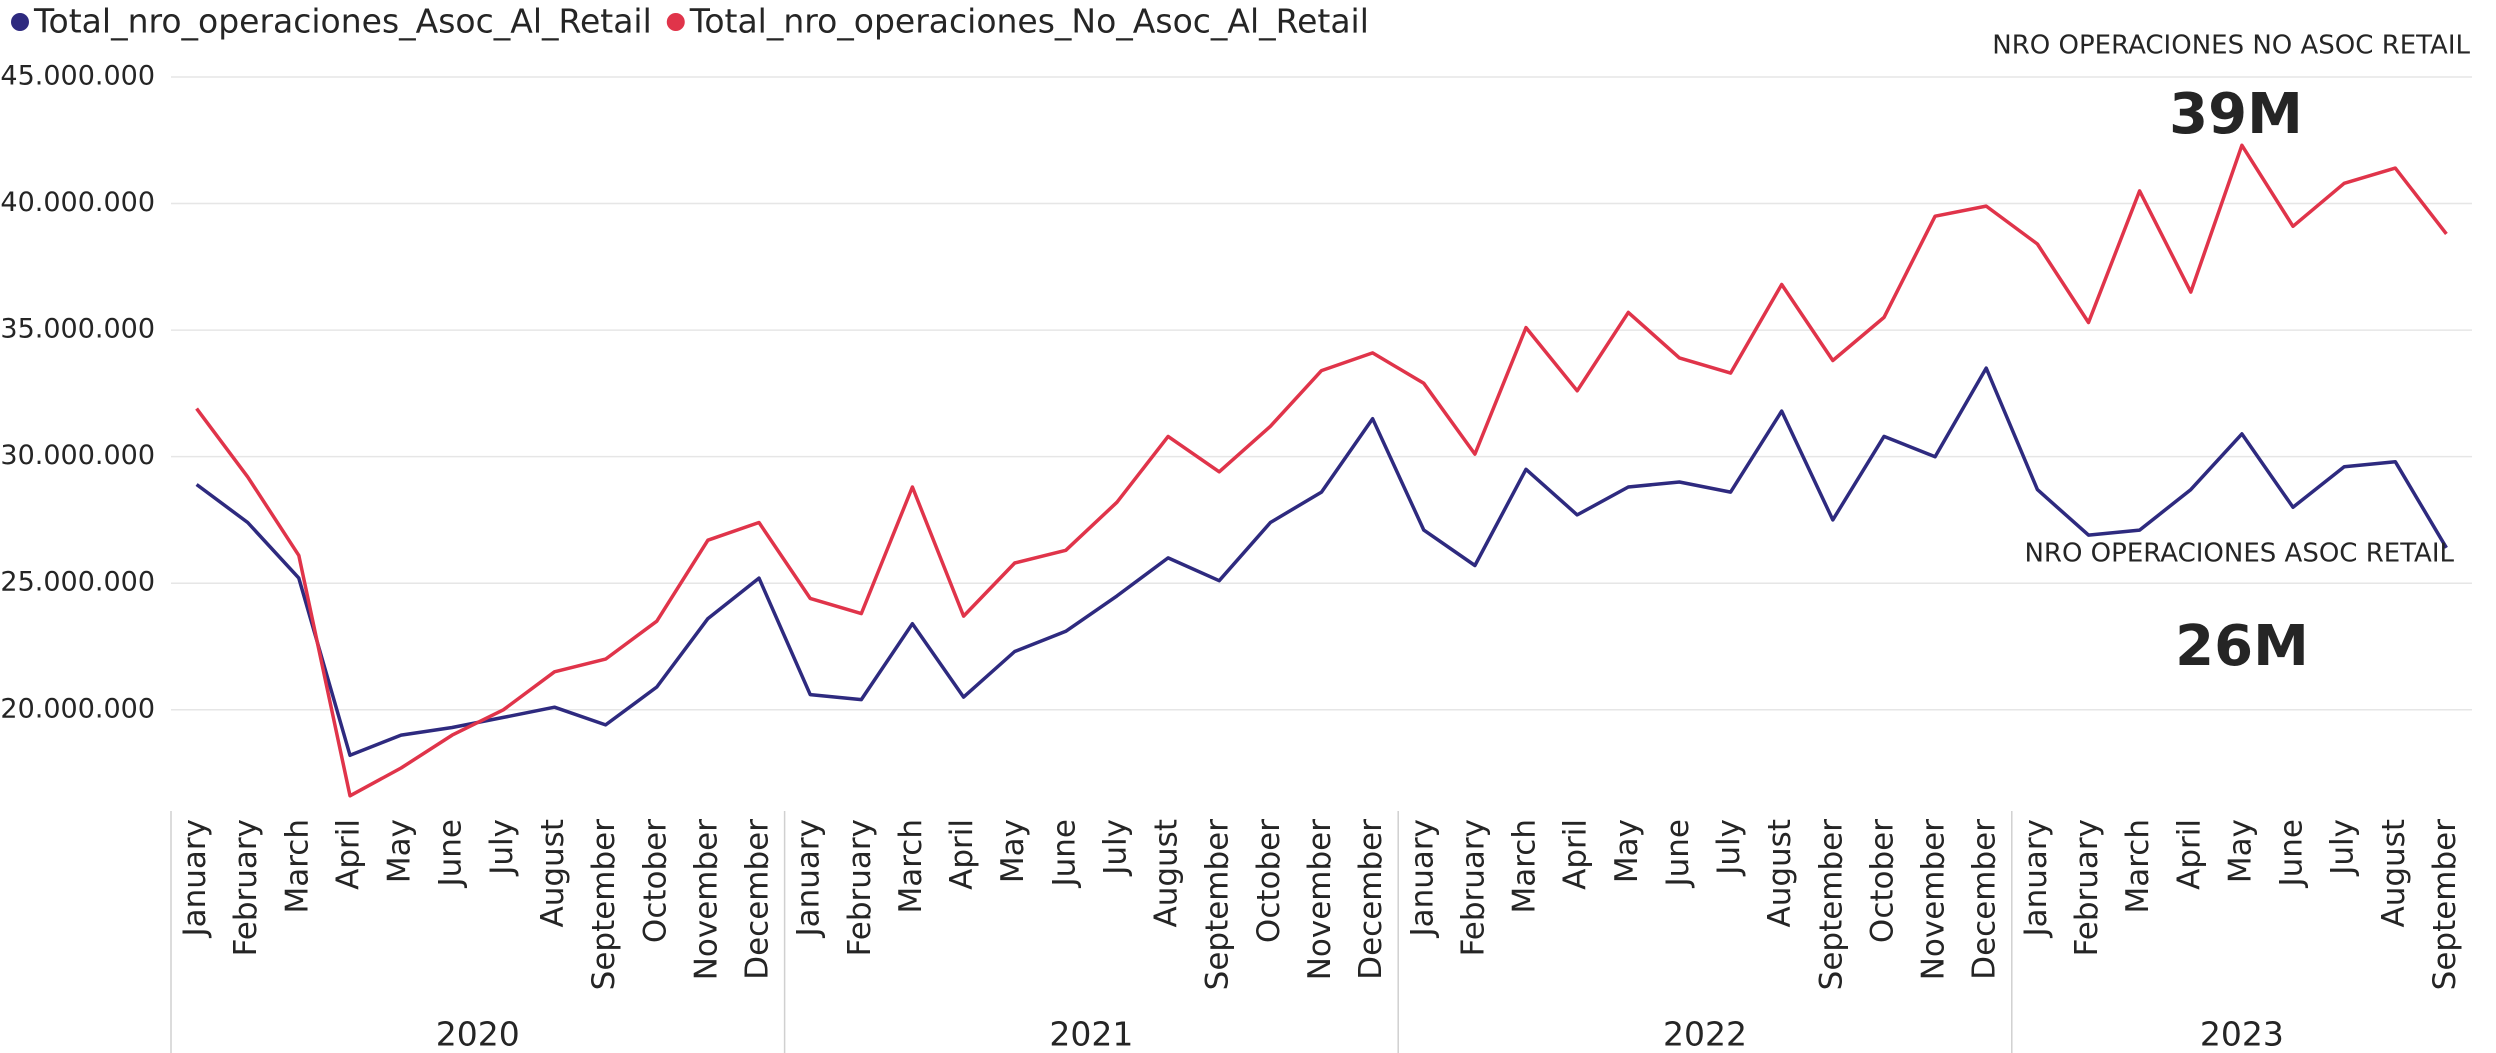 The width and height of the screenshot is (2496, 1053). Describe the element at coordinates (77, 582) in the screenshot. I see `y-tick-label: 25.000.000` at that location.